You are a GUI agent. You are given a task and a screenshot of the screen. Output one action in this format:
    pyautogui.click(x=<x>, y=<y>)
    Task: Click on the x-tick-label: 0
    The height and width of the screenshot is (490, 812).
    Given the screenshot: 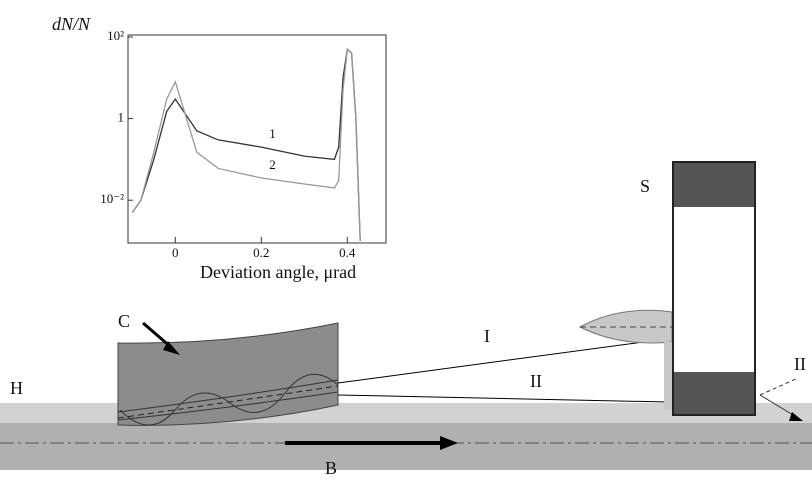 What is the action you would take?
    pyautogui.click(x=175, y=252)
    